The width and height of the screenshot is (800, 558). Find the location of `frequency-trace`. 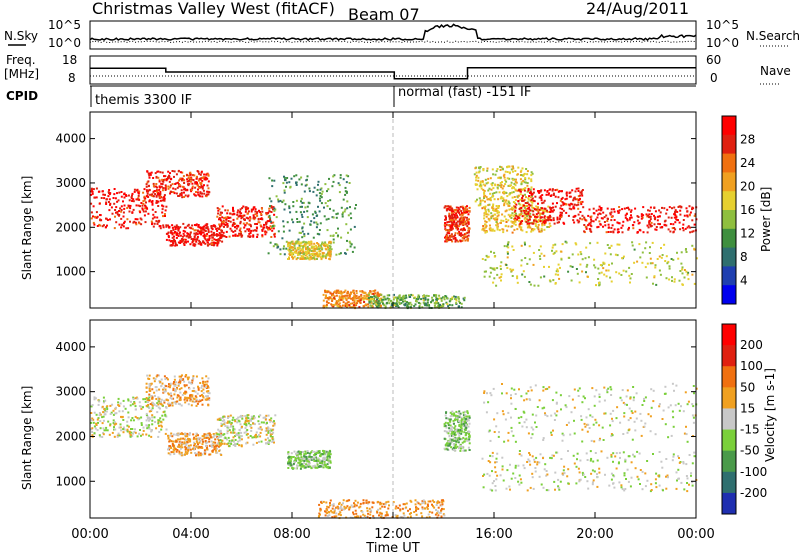

frequency-trace is located at coordinates (393, 73).